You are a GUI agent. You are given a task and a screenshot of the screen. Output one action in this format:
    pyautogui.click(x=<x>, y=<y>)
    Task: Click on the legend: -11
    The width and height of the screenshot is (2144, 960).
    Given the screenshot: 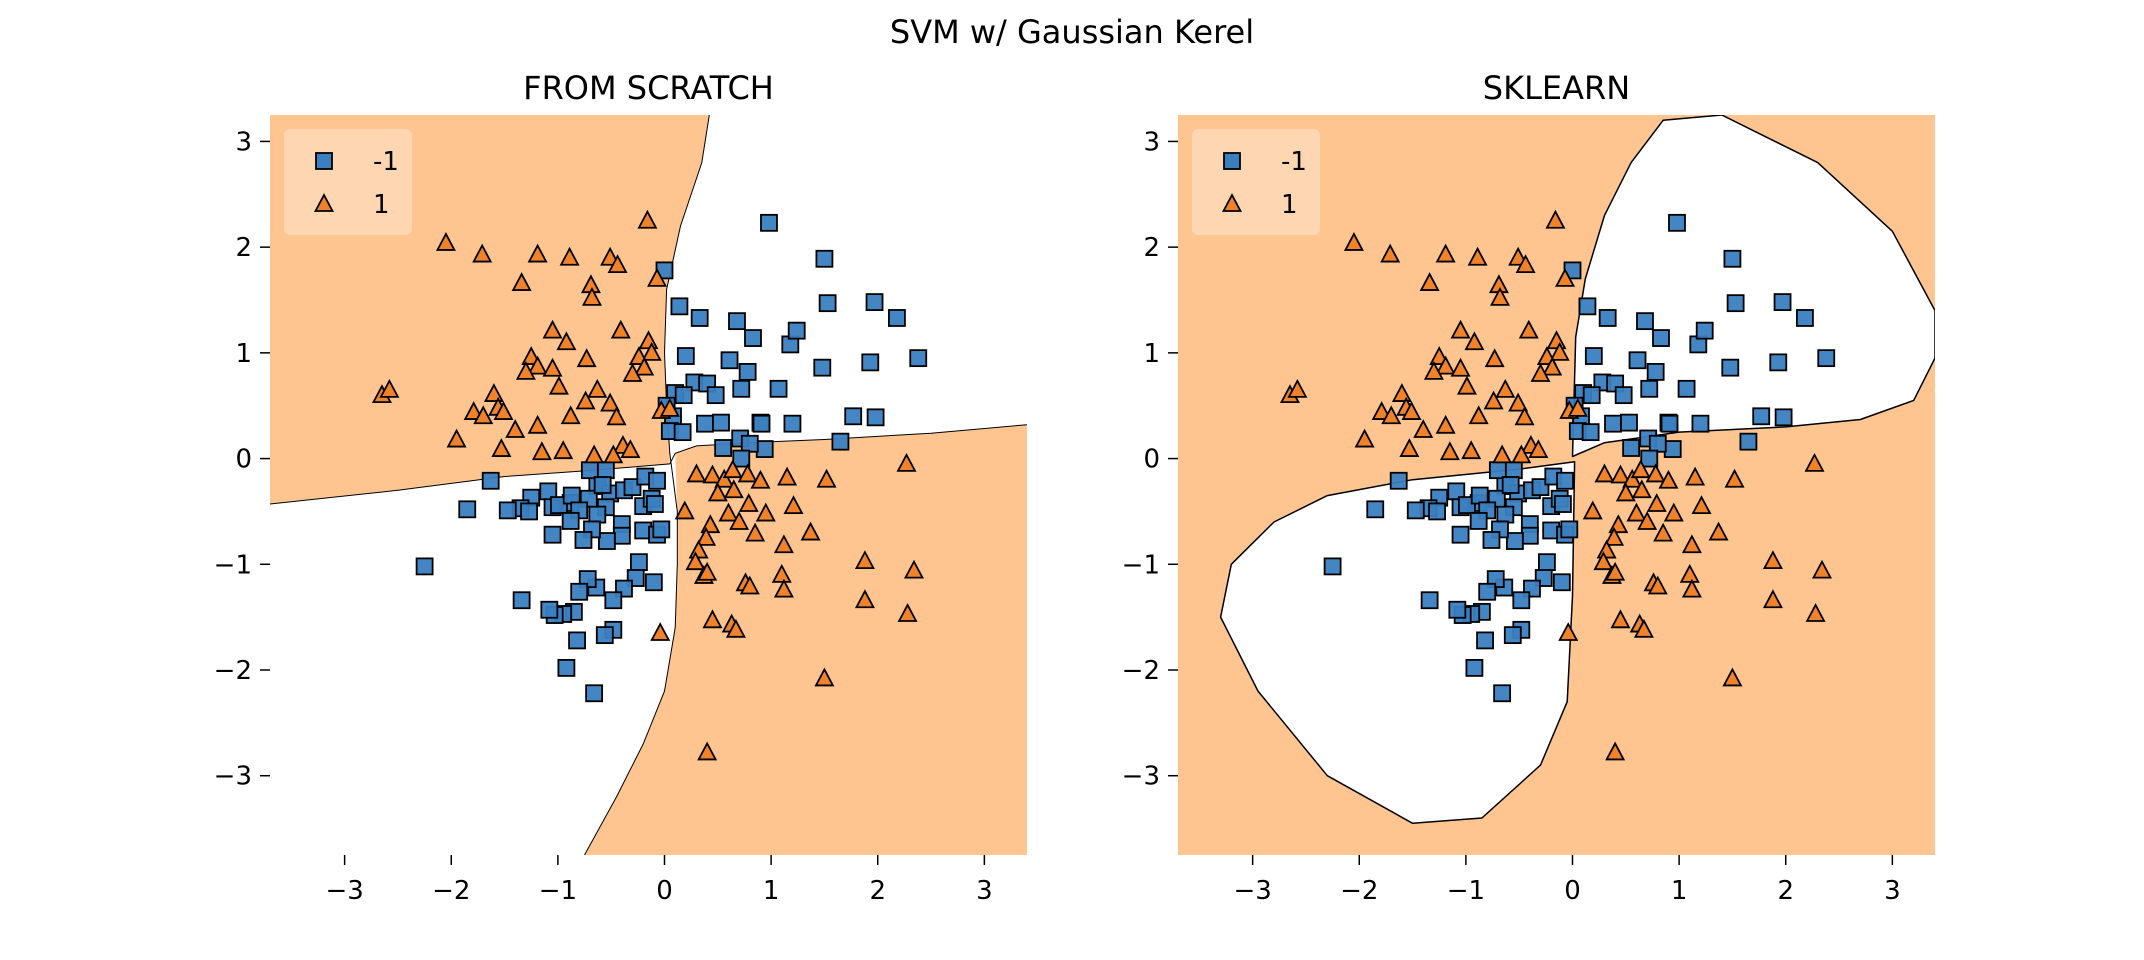 What is the action you would take?
    pyautogui.click(x=348, y=182)
    